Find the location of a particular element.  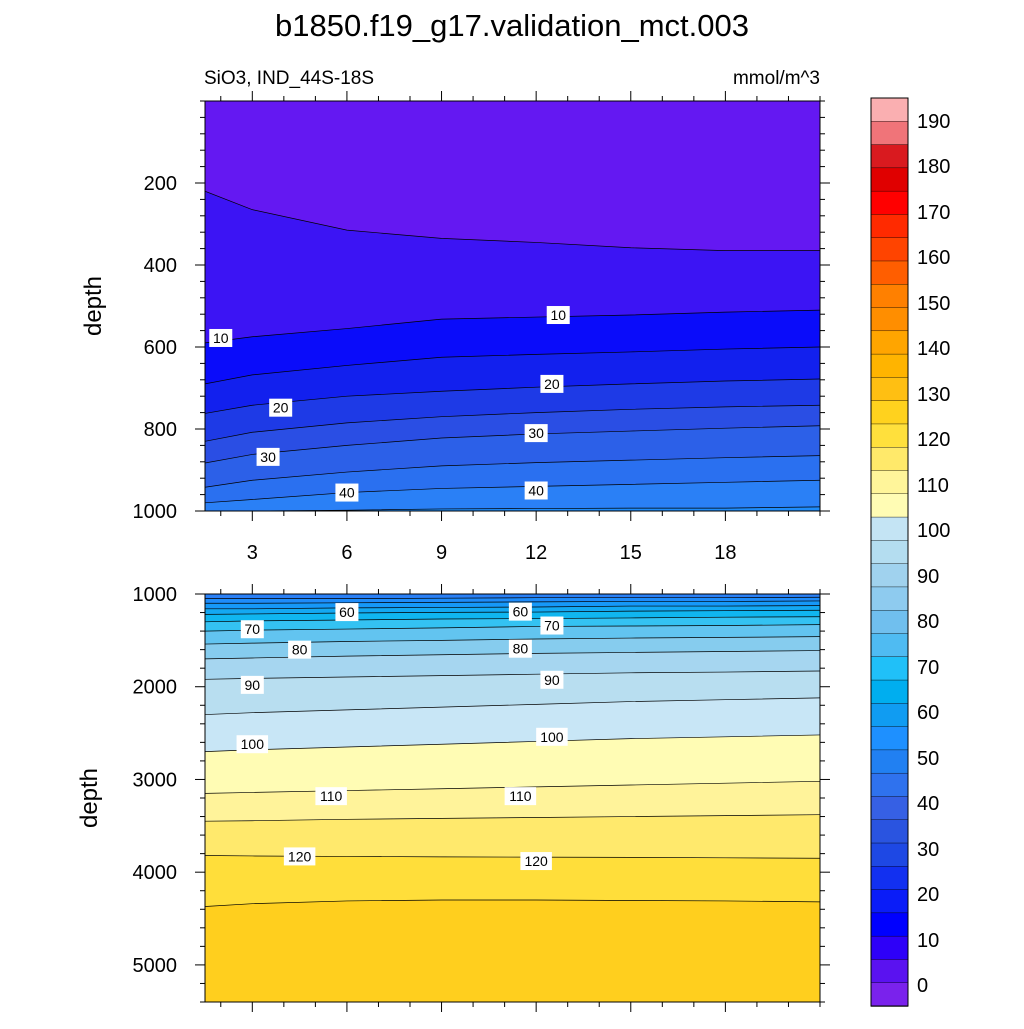

contour-label-120: 120 is located at coordinates (536, 861).